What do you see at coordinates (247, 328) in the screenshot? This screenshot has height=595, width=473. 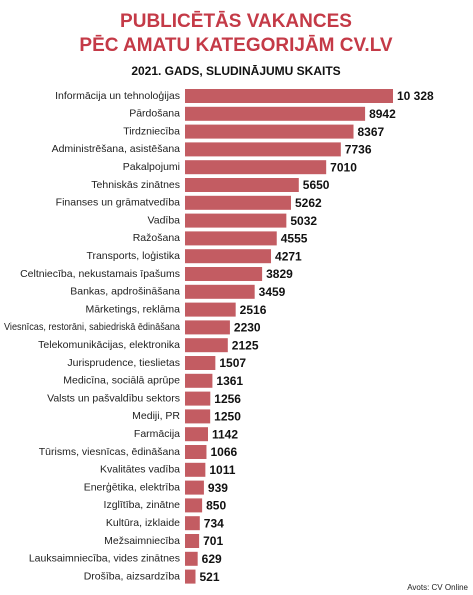 I see `value-label: 2230` at bounding box center [247, 328].